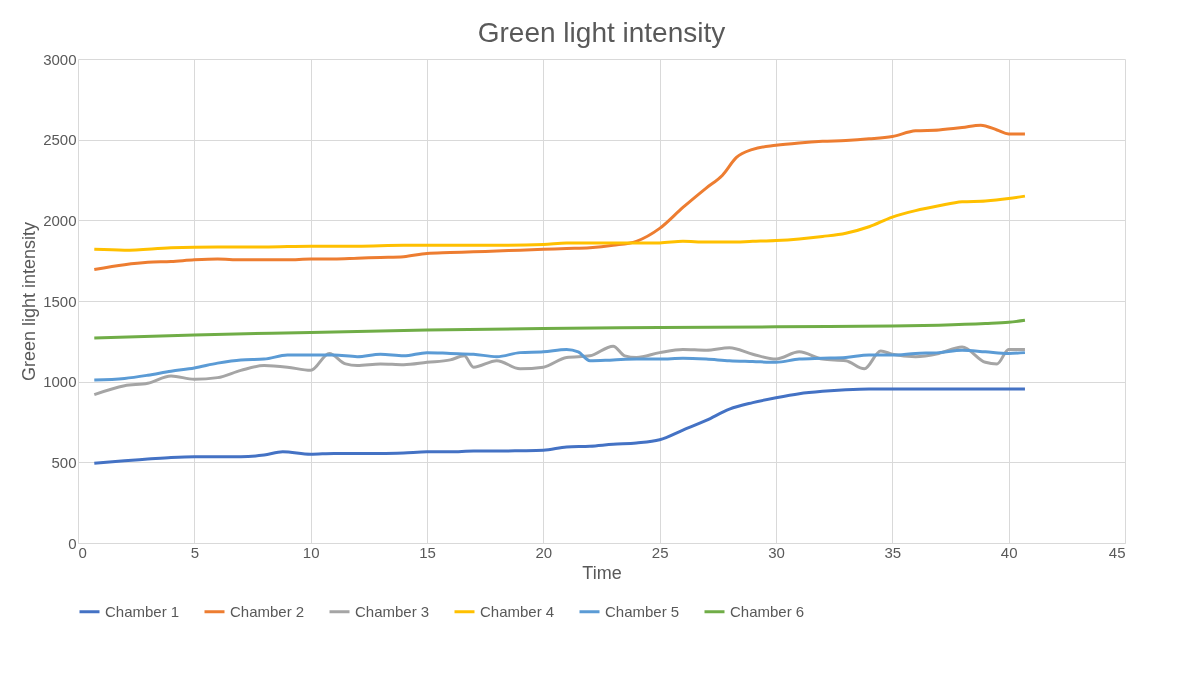 The image size is (1192, 684). What do you see at coordinates (142, 611) in the screenshot?
I see `legend-label: Chamber 1` at bounding box center [142, 611].